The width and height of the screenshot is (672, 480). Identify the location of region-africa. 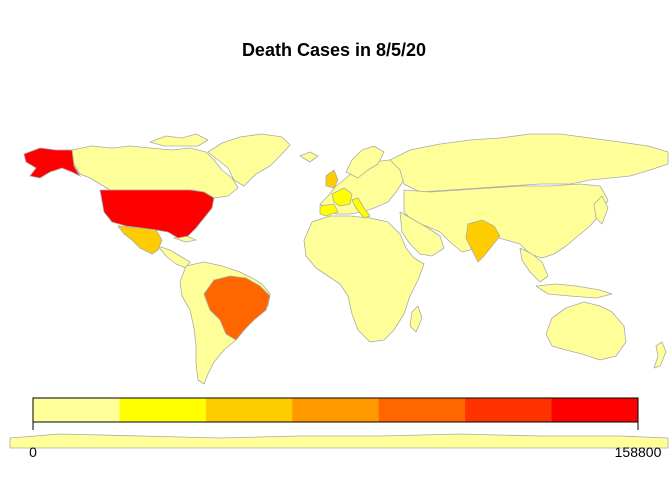
(364, 279).